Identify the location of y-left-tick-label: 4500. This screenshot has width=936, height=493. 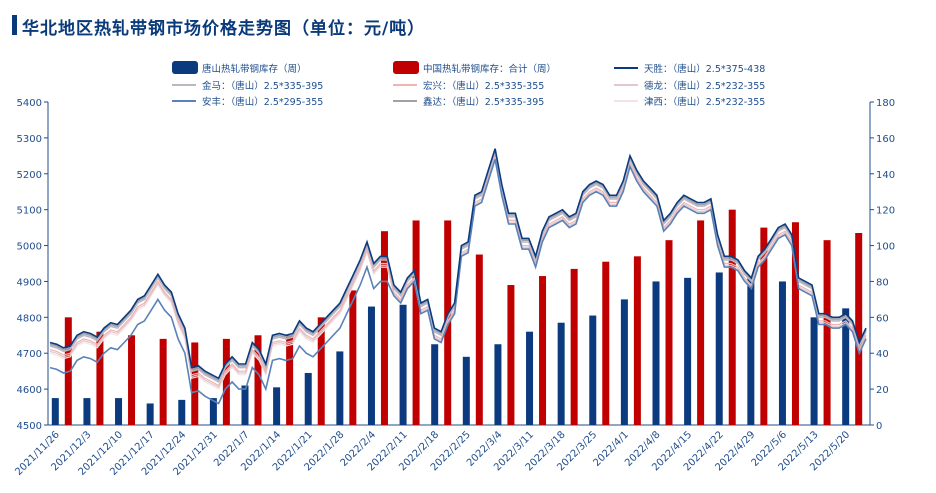
(29, 426).